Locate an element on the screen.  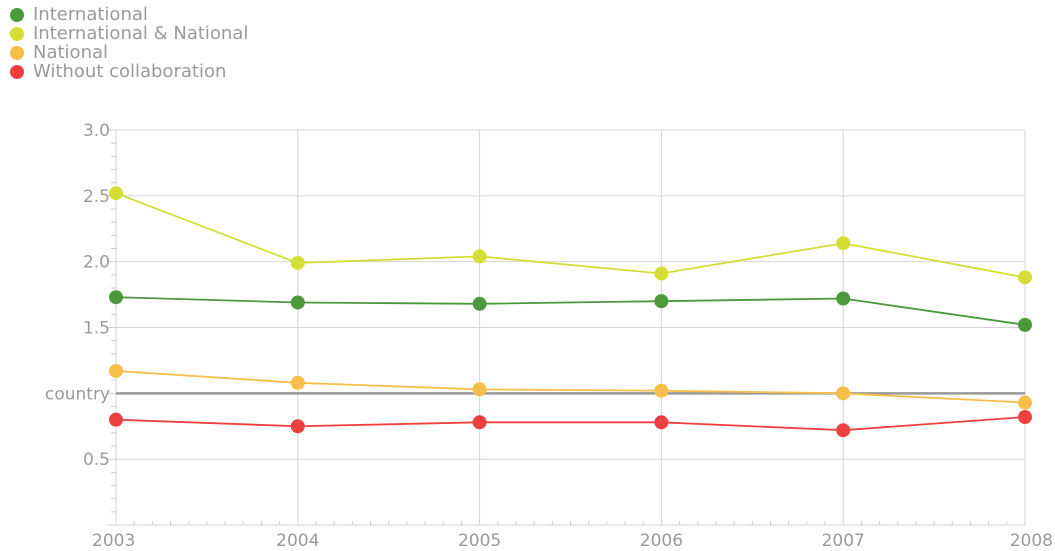
legend-label: Without collaboration is located at coordinates (130, 71).